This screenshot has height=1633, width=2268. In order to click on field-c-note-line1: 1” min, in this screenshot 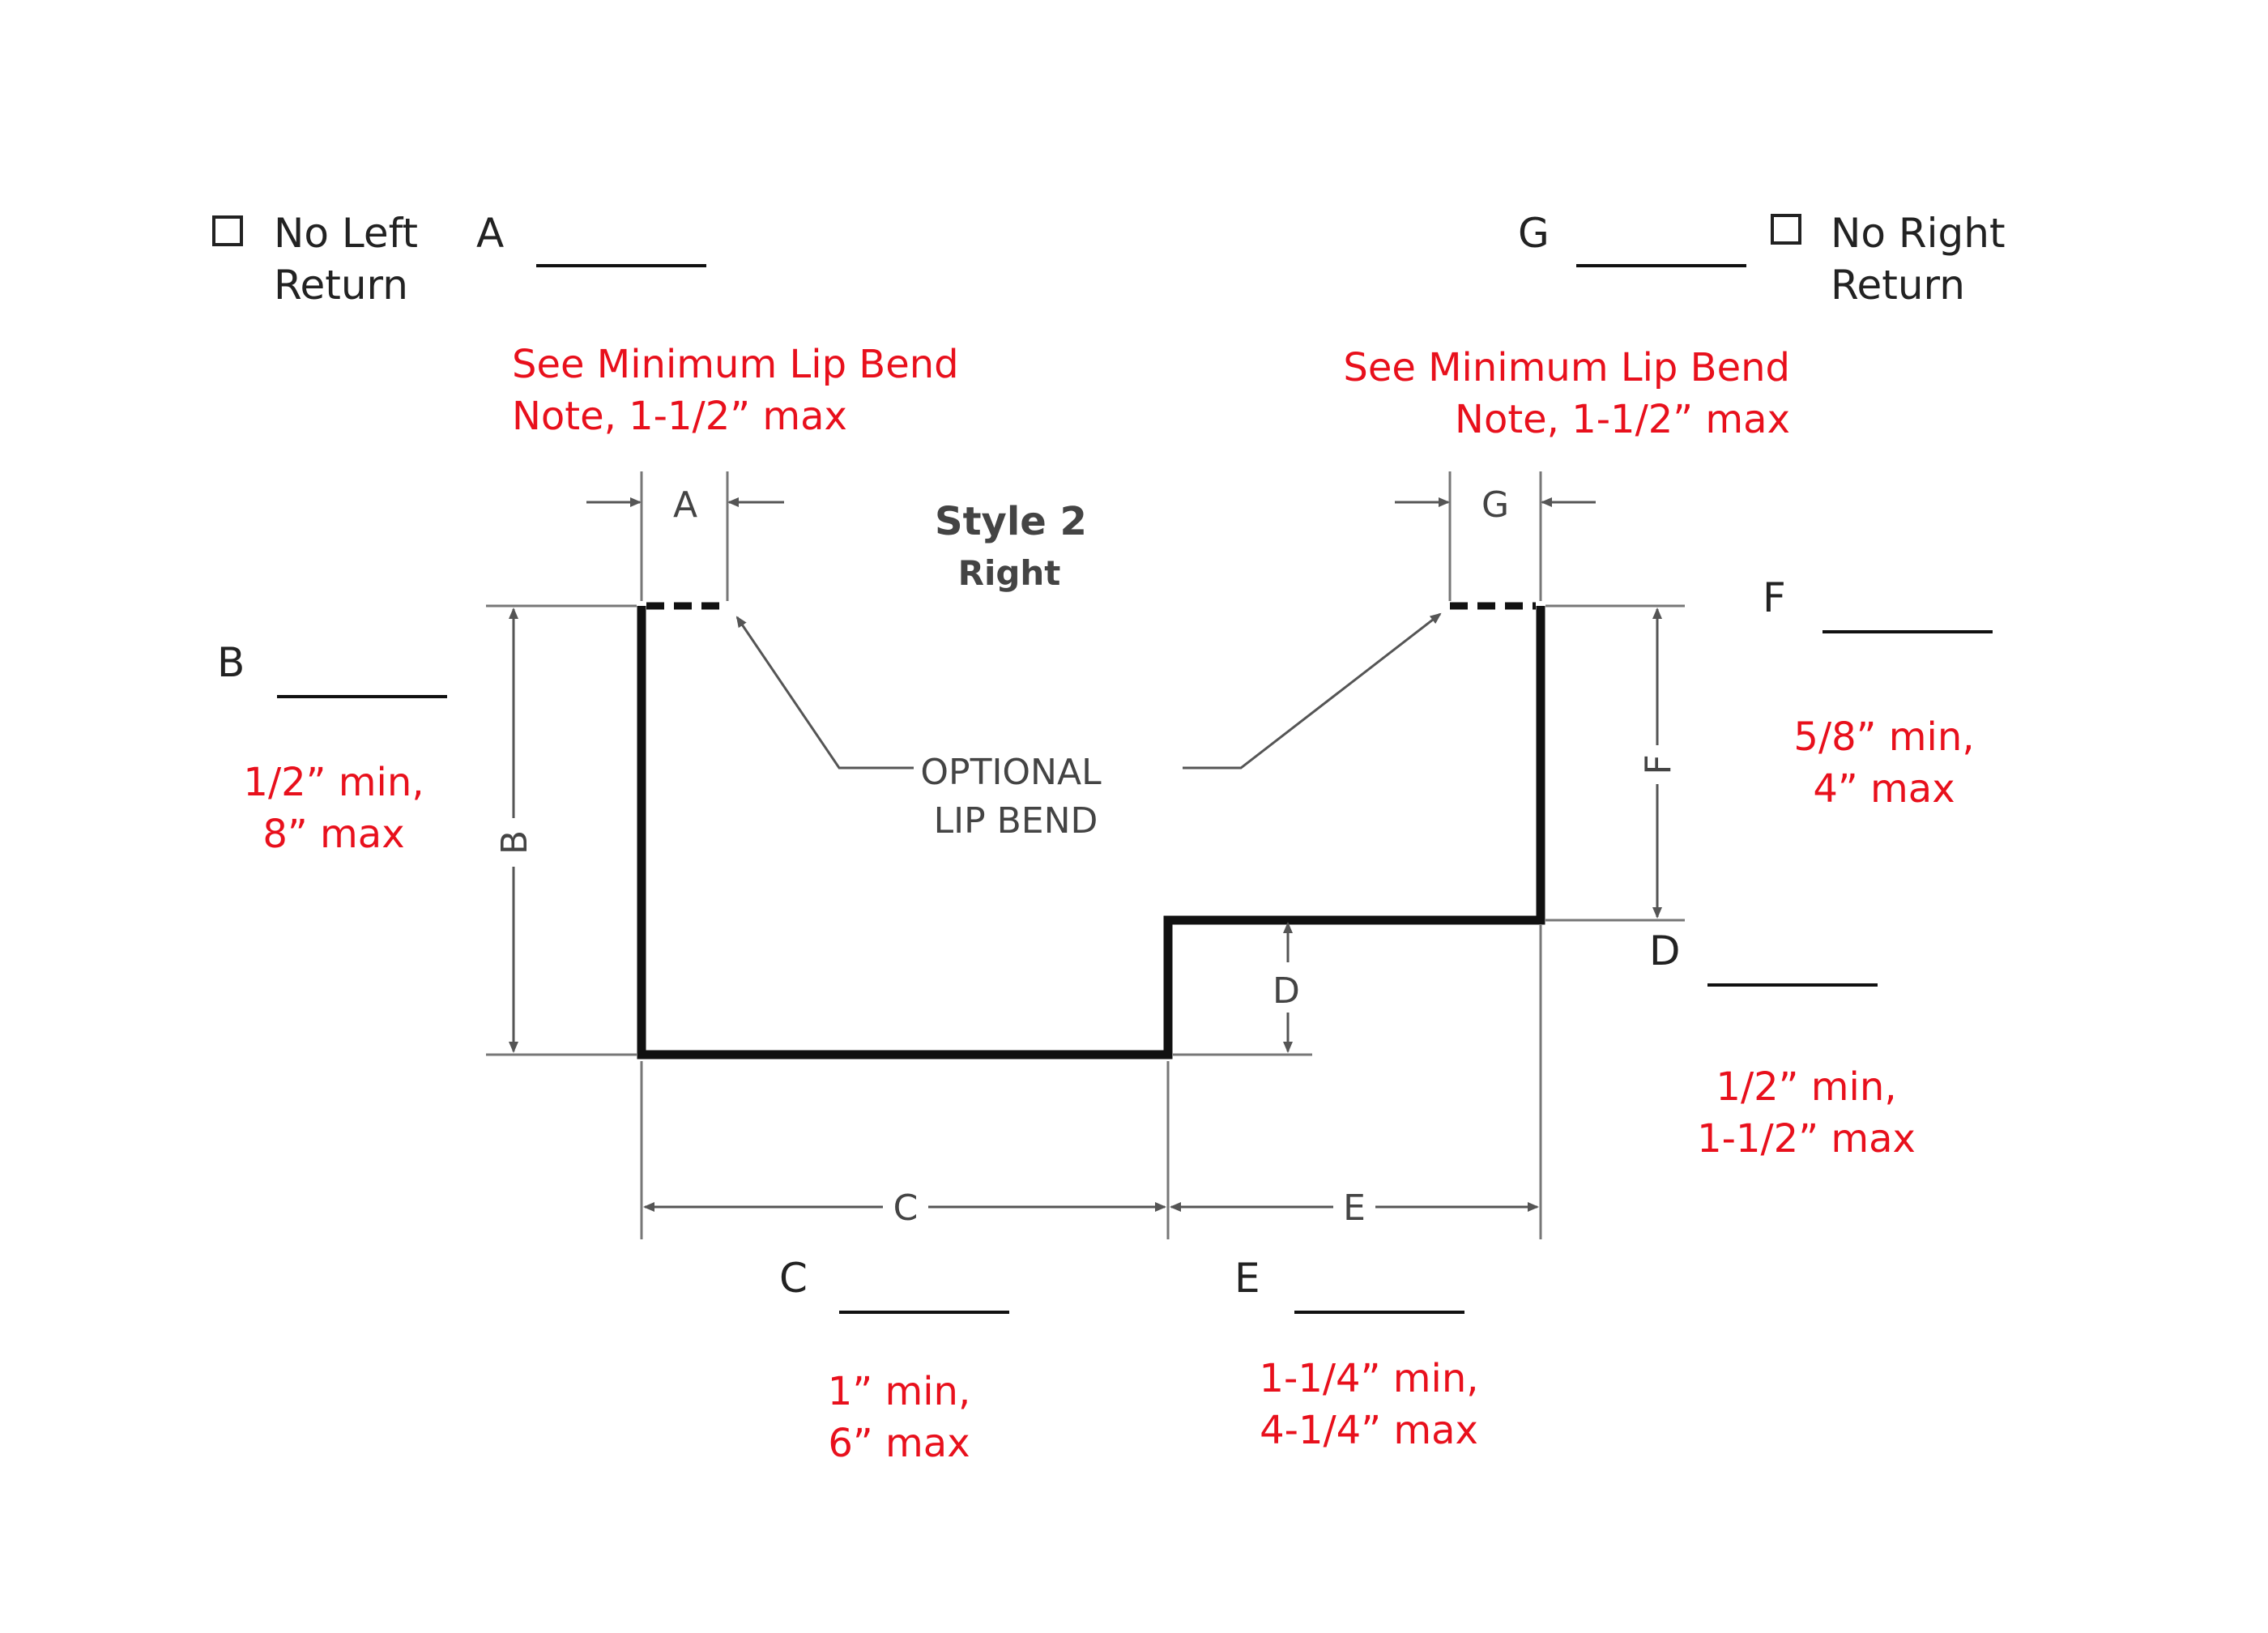, I will do `click(899, 1391)`.